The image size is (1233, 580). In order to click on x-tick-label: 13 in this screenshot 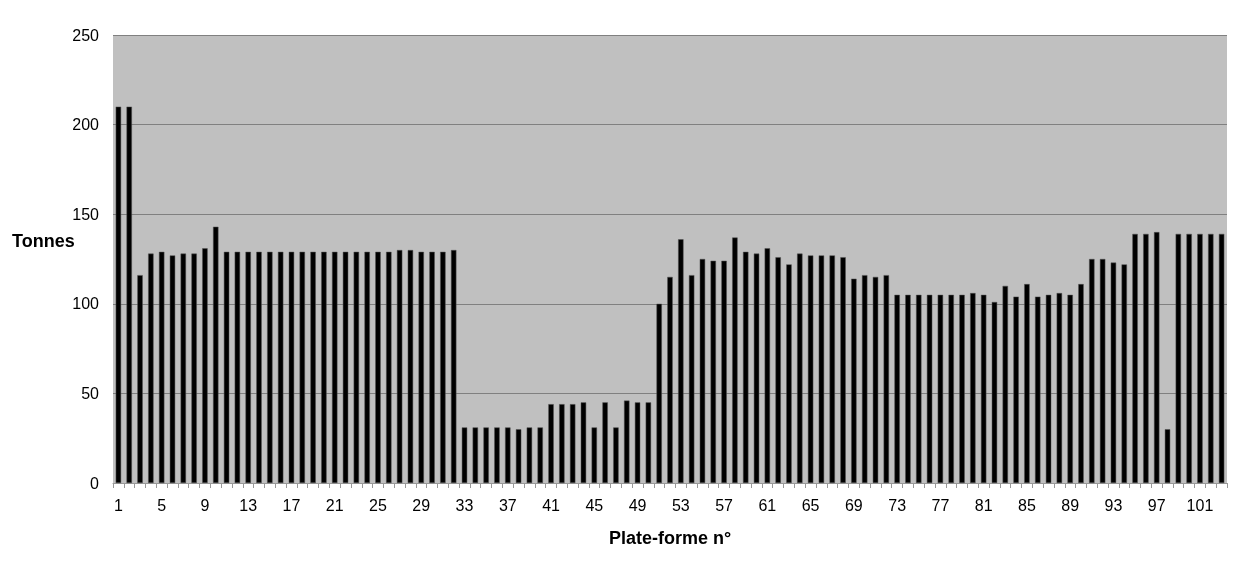, I will do `click(248, 505)`.